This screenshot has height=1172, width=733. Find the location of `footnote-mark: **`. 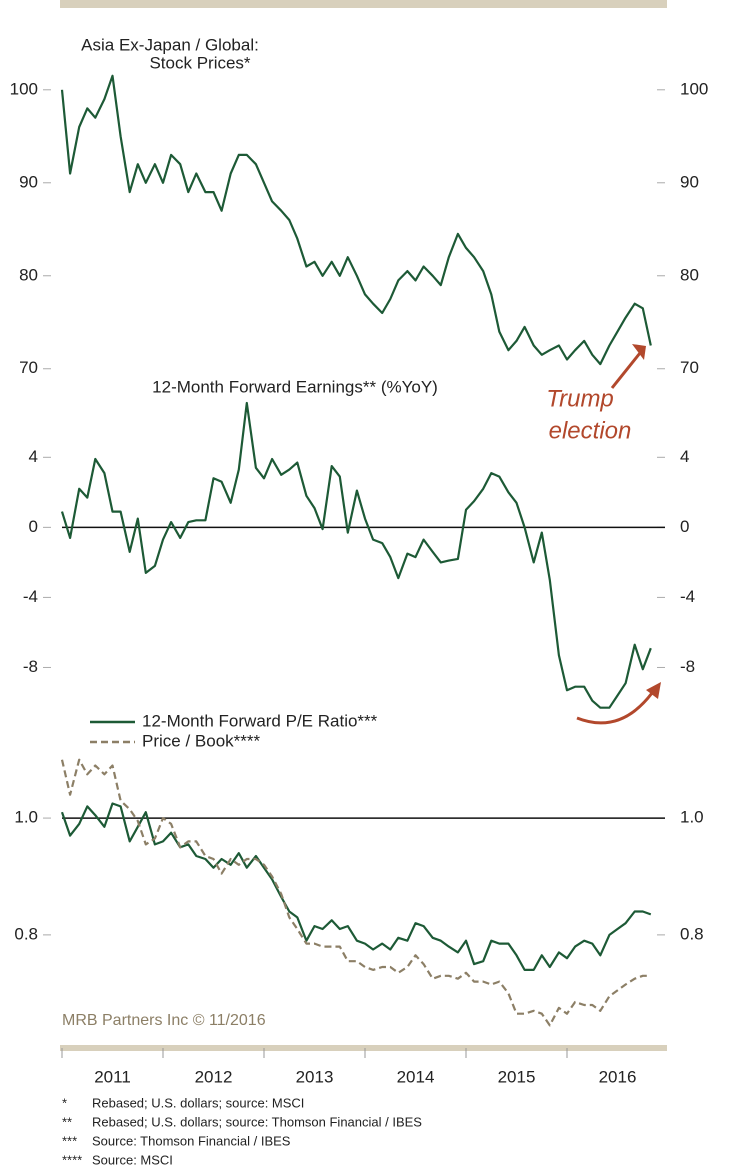

footnote-mark: ** is located at coordinates (67, 1121).